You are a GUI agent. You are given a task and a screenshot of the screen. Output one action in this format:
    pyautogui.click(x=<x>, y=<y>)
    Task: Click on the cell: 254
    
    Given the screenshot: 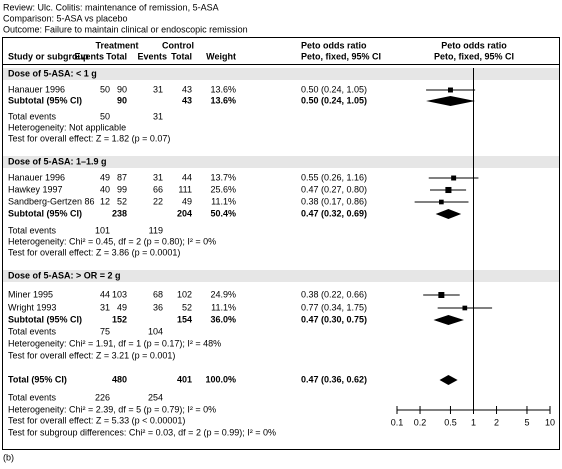 What is the action you would take?
    pyautogui.click(x=155, y=397)
    